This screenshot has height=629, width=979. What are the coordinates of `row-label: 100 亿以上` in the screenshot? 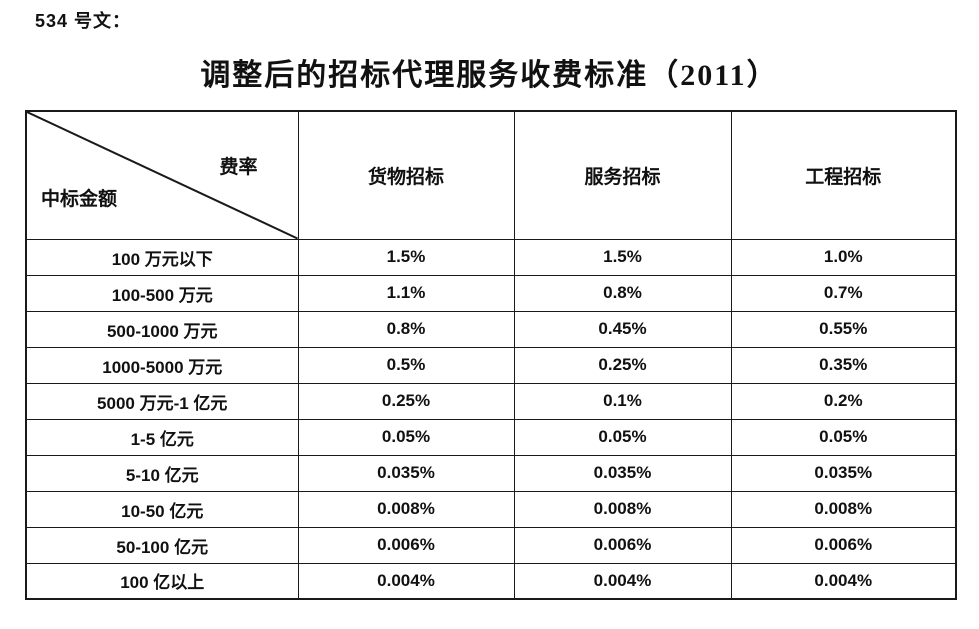 It's located at (162, 581).